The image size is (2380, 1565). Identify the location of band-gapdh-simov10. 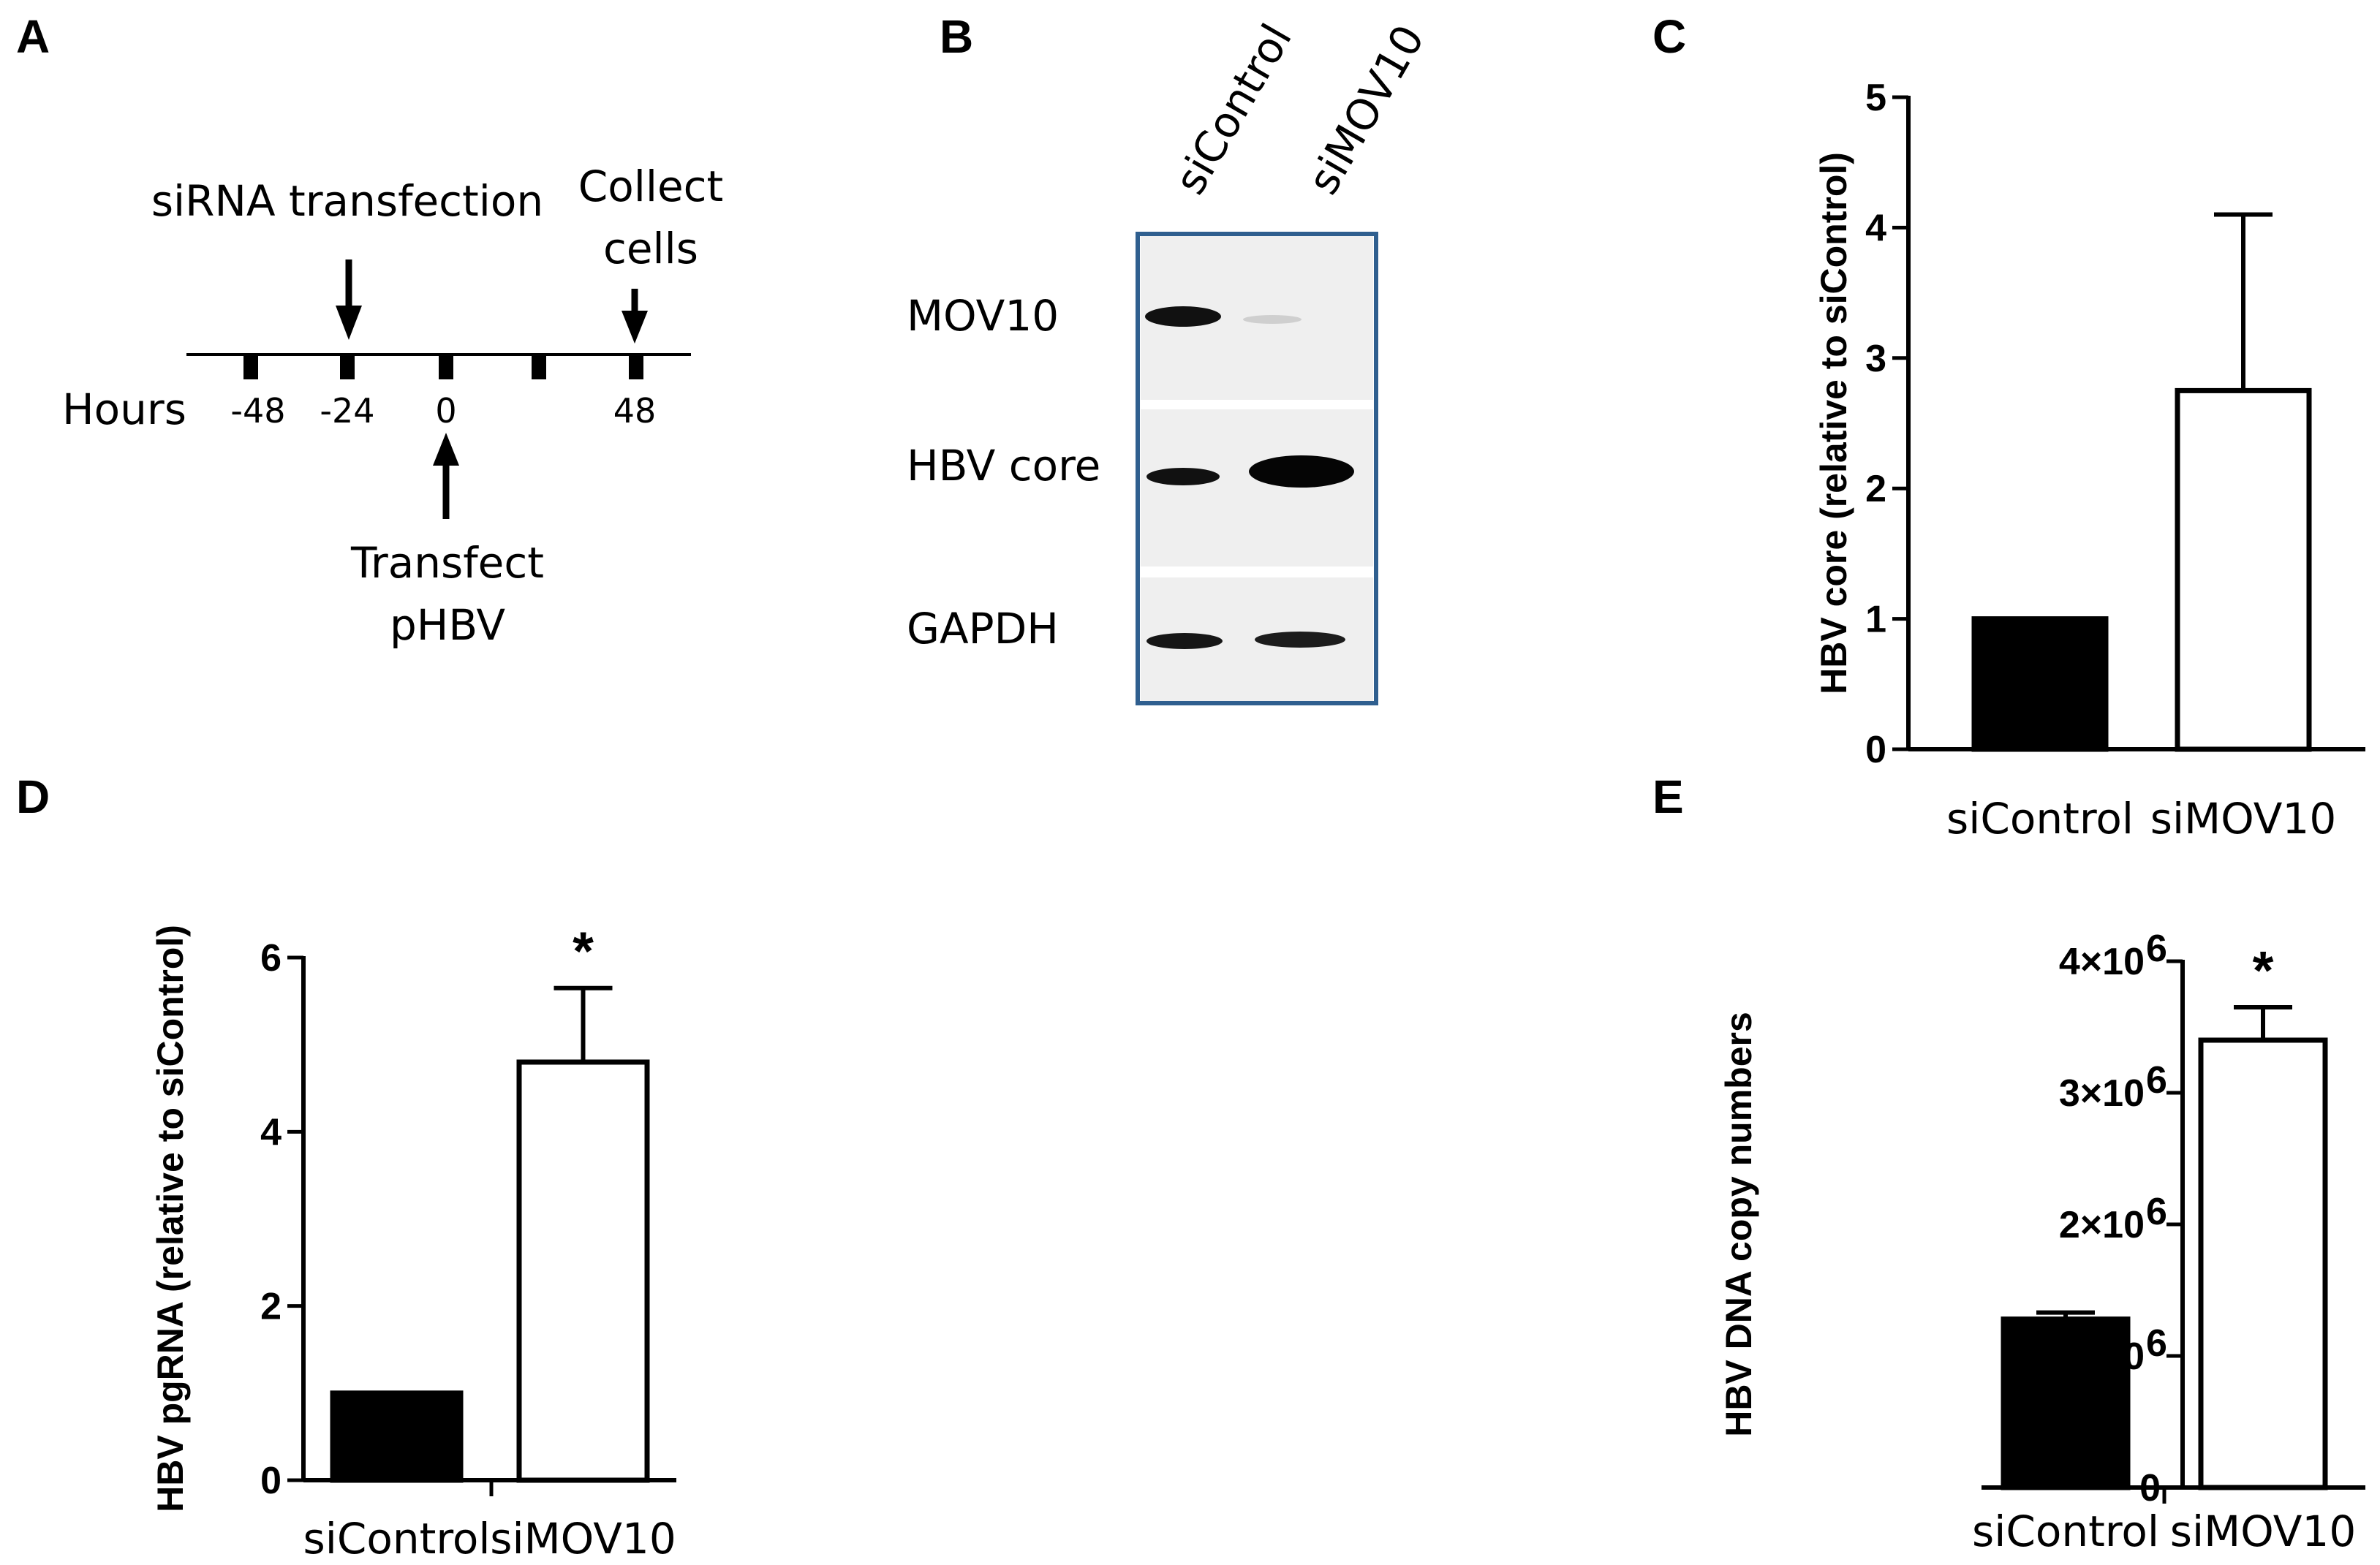
(1300, 640).